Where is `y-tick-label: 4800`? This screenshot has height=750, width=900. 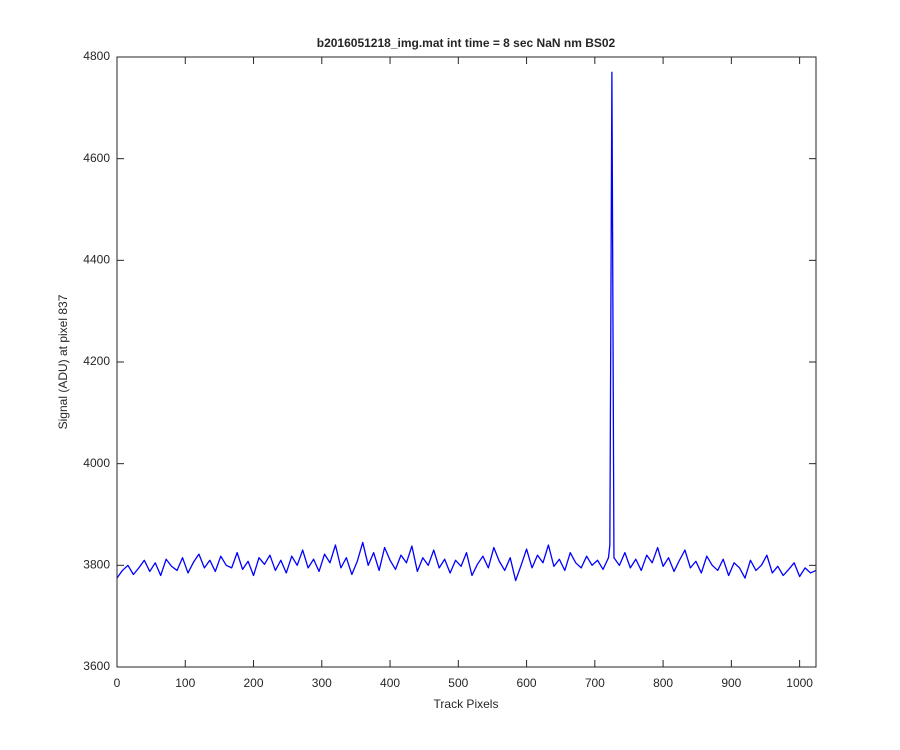 y-tick-label: 4800 is located at coordinates (96, 56).